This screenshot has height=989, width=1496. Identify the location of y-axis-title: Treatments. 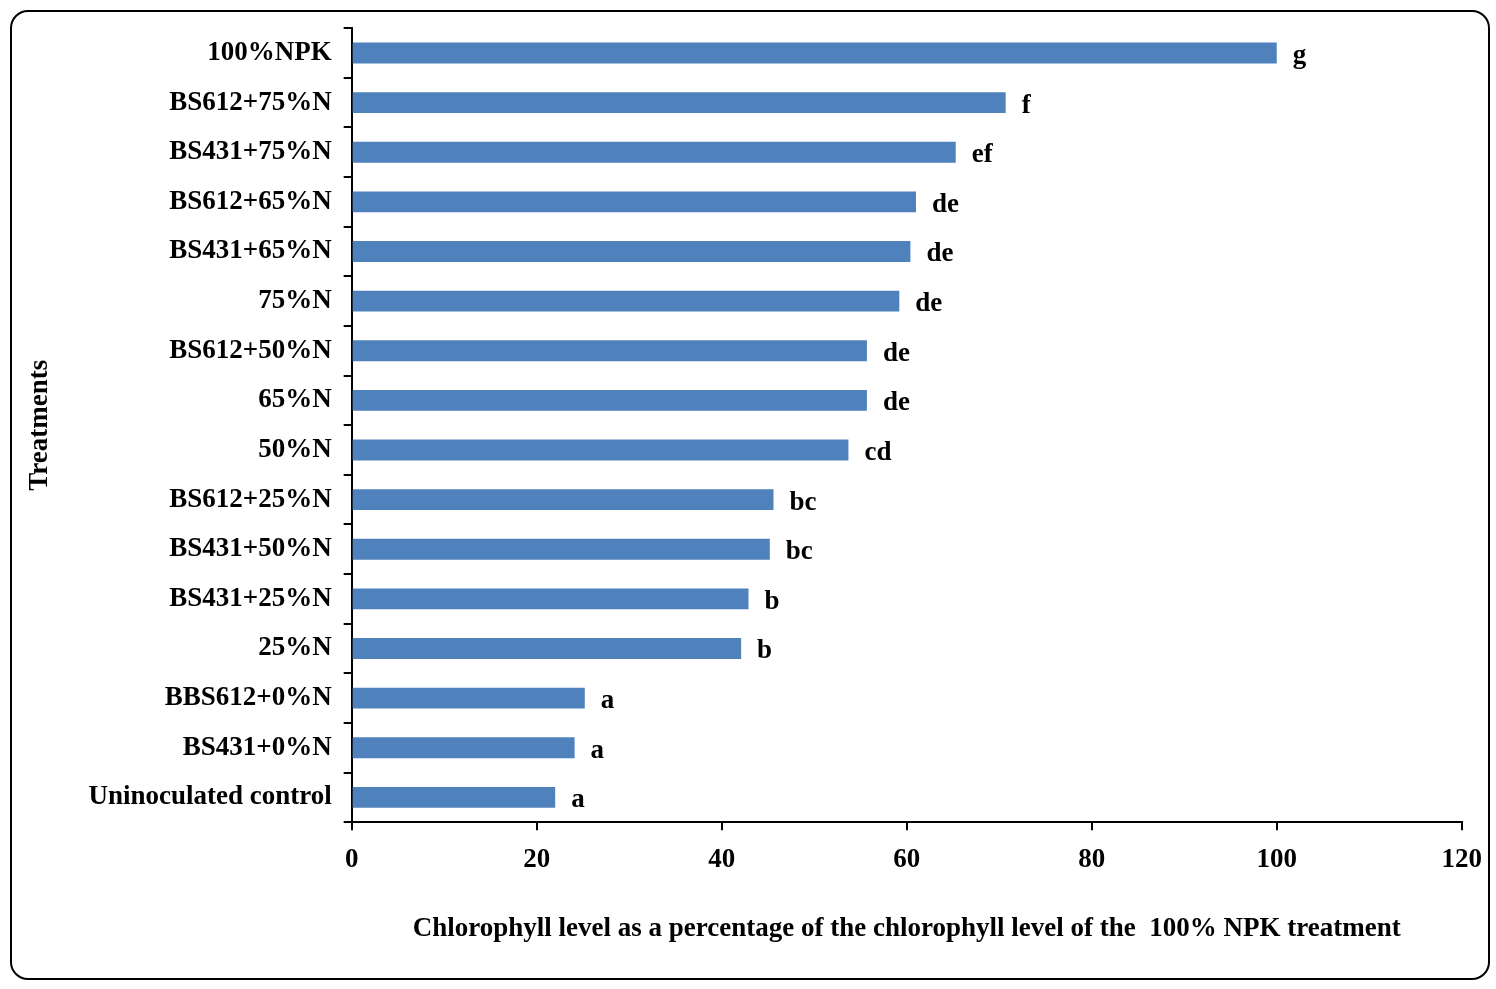
(38, 425).